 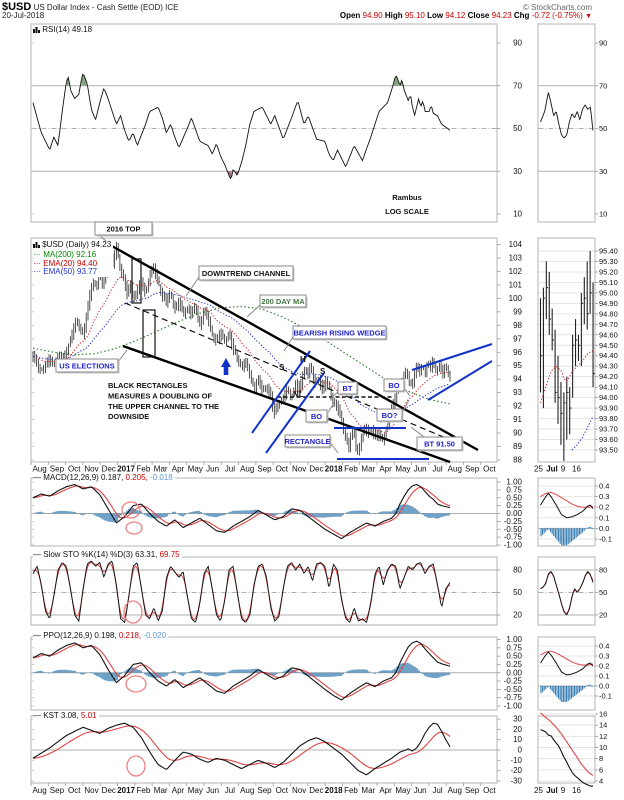 What do you see at coordinates (514, 489) in the screenshot?
I see `macd-axis-label: 0.75` at bounding box center [514, 489].